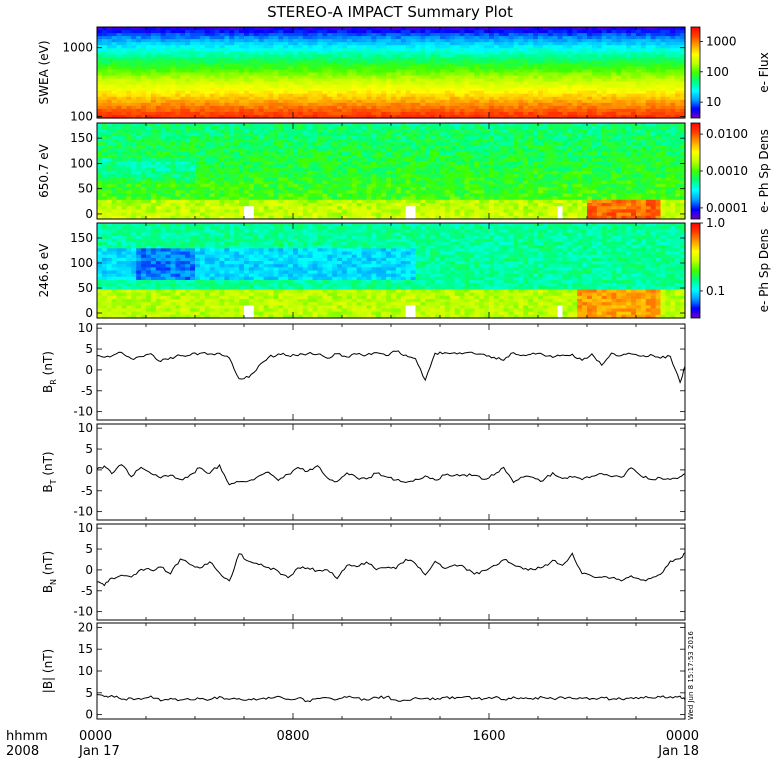 The image size is (780, 780). Describe the element at coordinates (678, 751) in the screenshot. I see `time-tick-date: Jan 18` at that location.